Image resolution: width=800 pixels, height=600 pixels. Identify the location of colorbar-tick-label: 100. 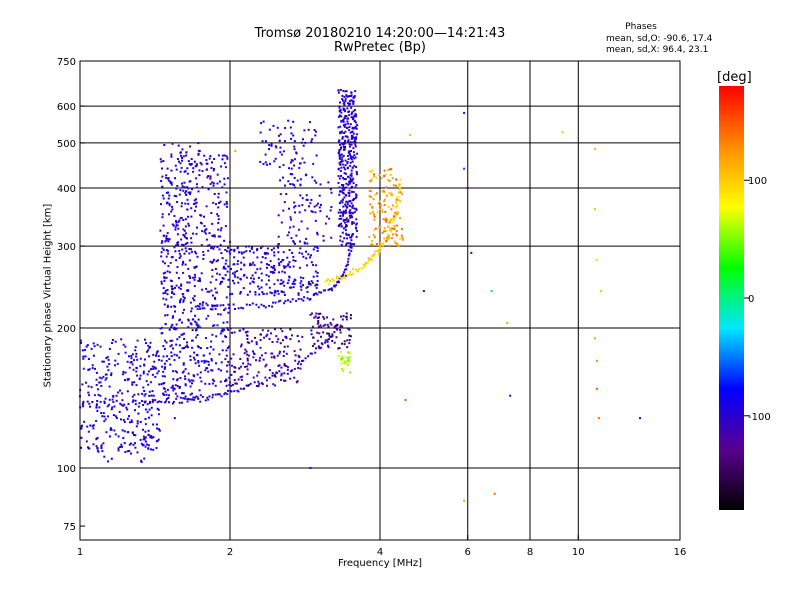
(757, 181).